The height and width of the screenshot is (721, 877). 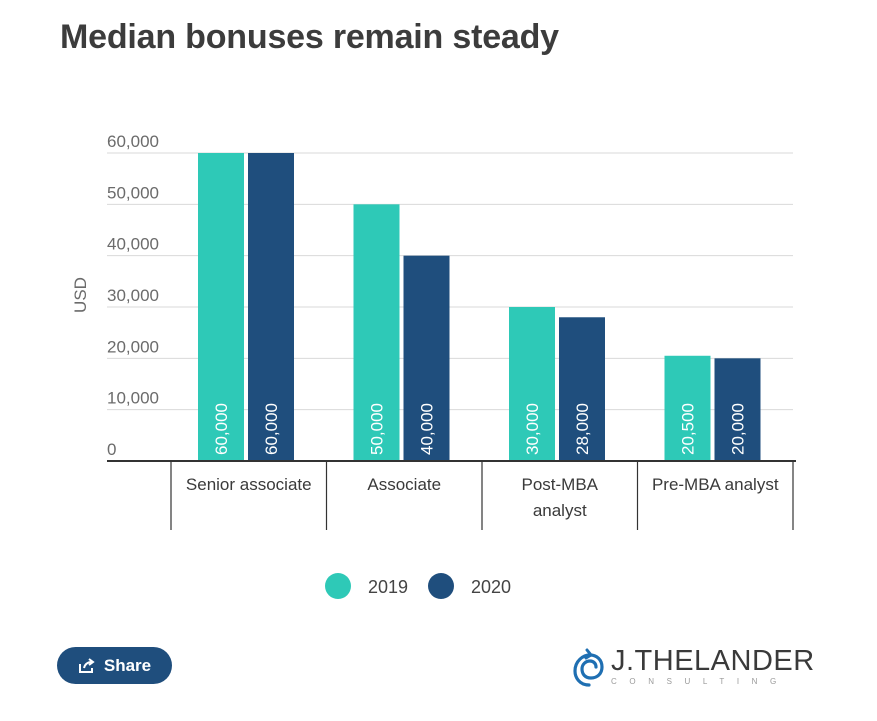 What do you see at coordinates (427, 429) in the screenshot?
I see `data-label: 40,000` at bounding box center [427, 429].